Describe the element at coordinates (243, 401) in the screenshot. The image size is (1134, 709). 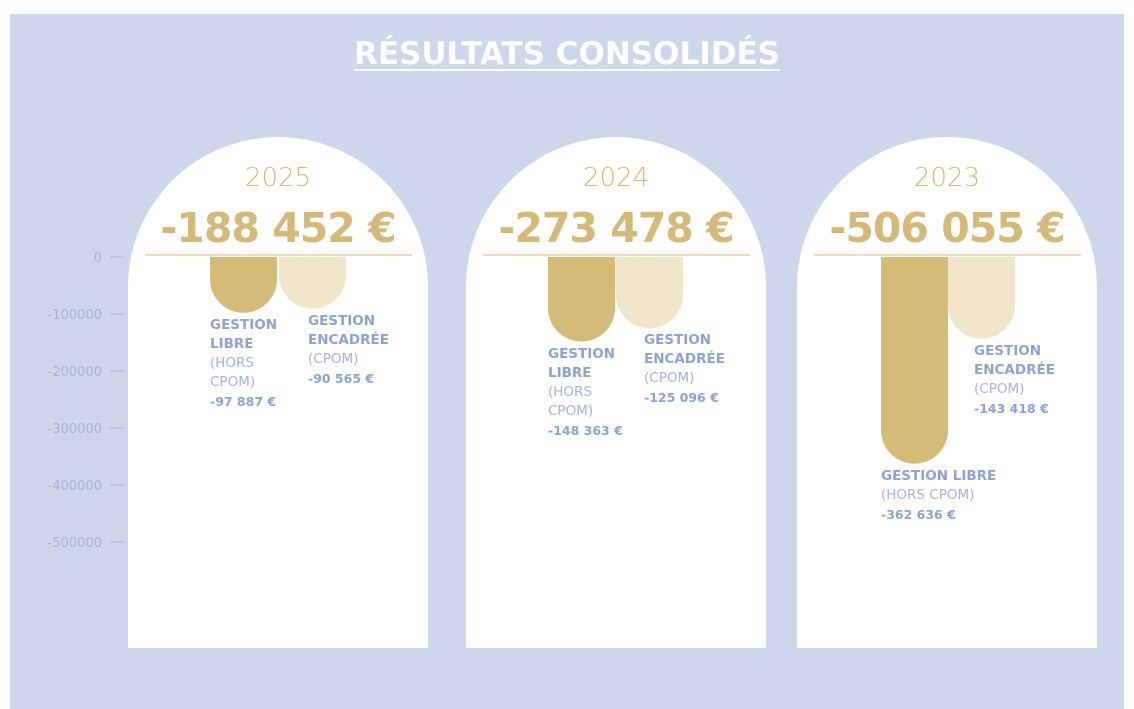
I see `value-label: -97 887 €` at that location.